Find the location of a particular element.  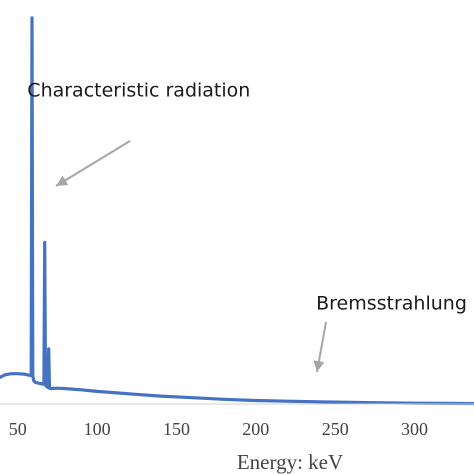

x-tick-label: 100 is located at coordinates (97, 429).